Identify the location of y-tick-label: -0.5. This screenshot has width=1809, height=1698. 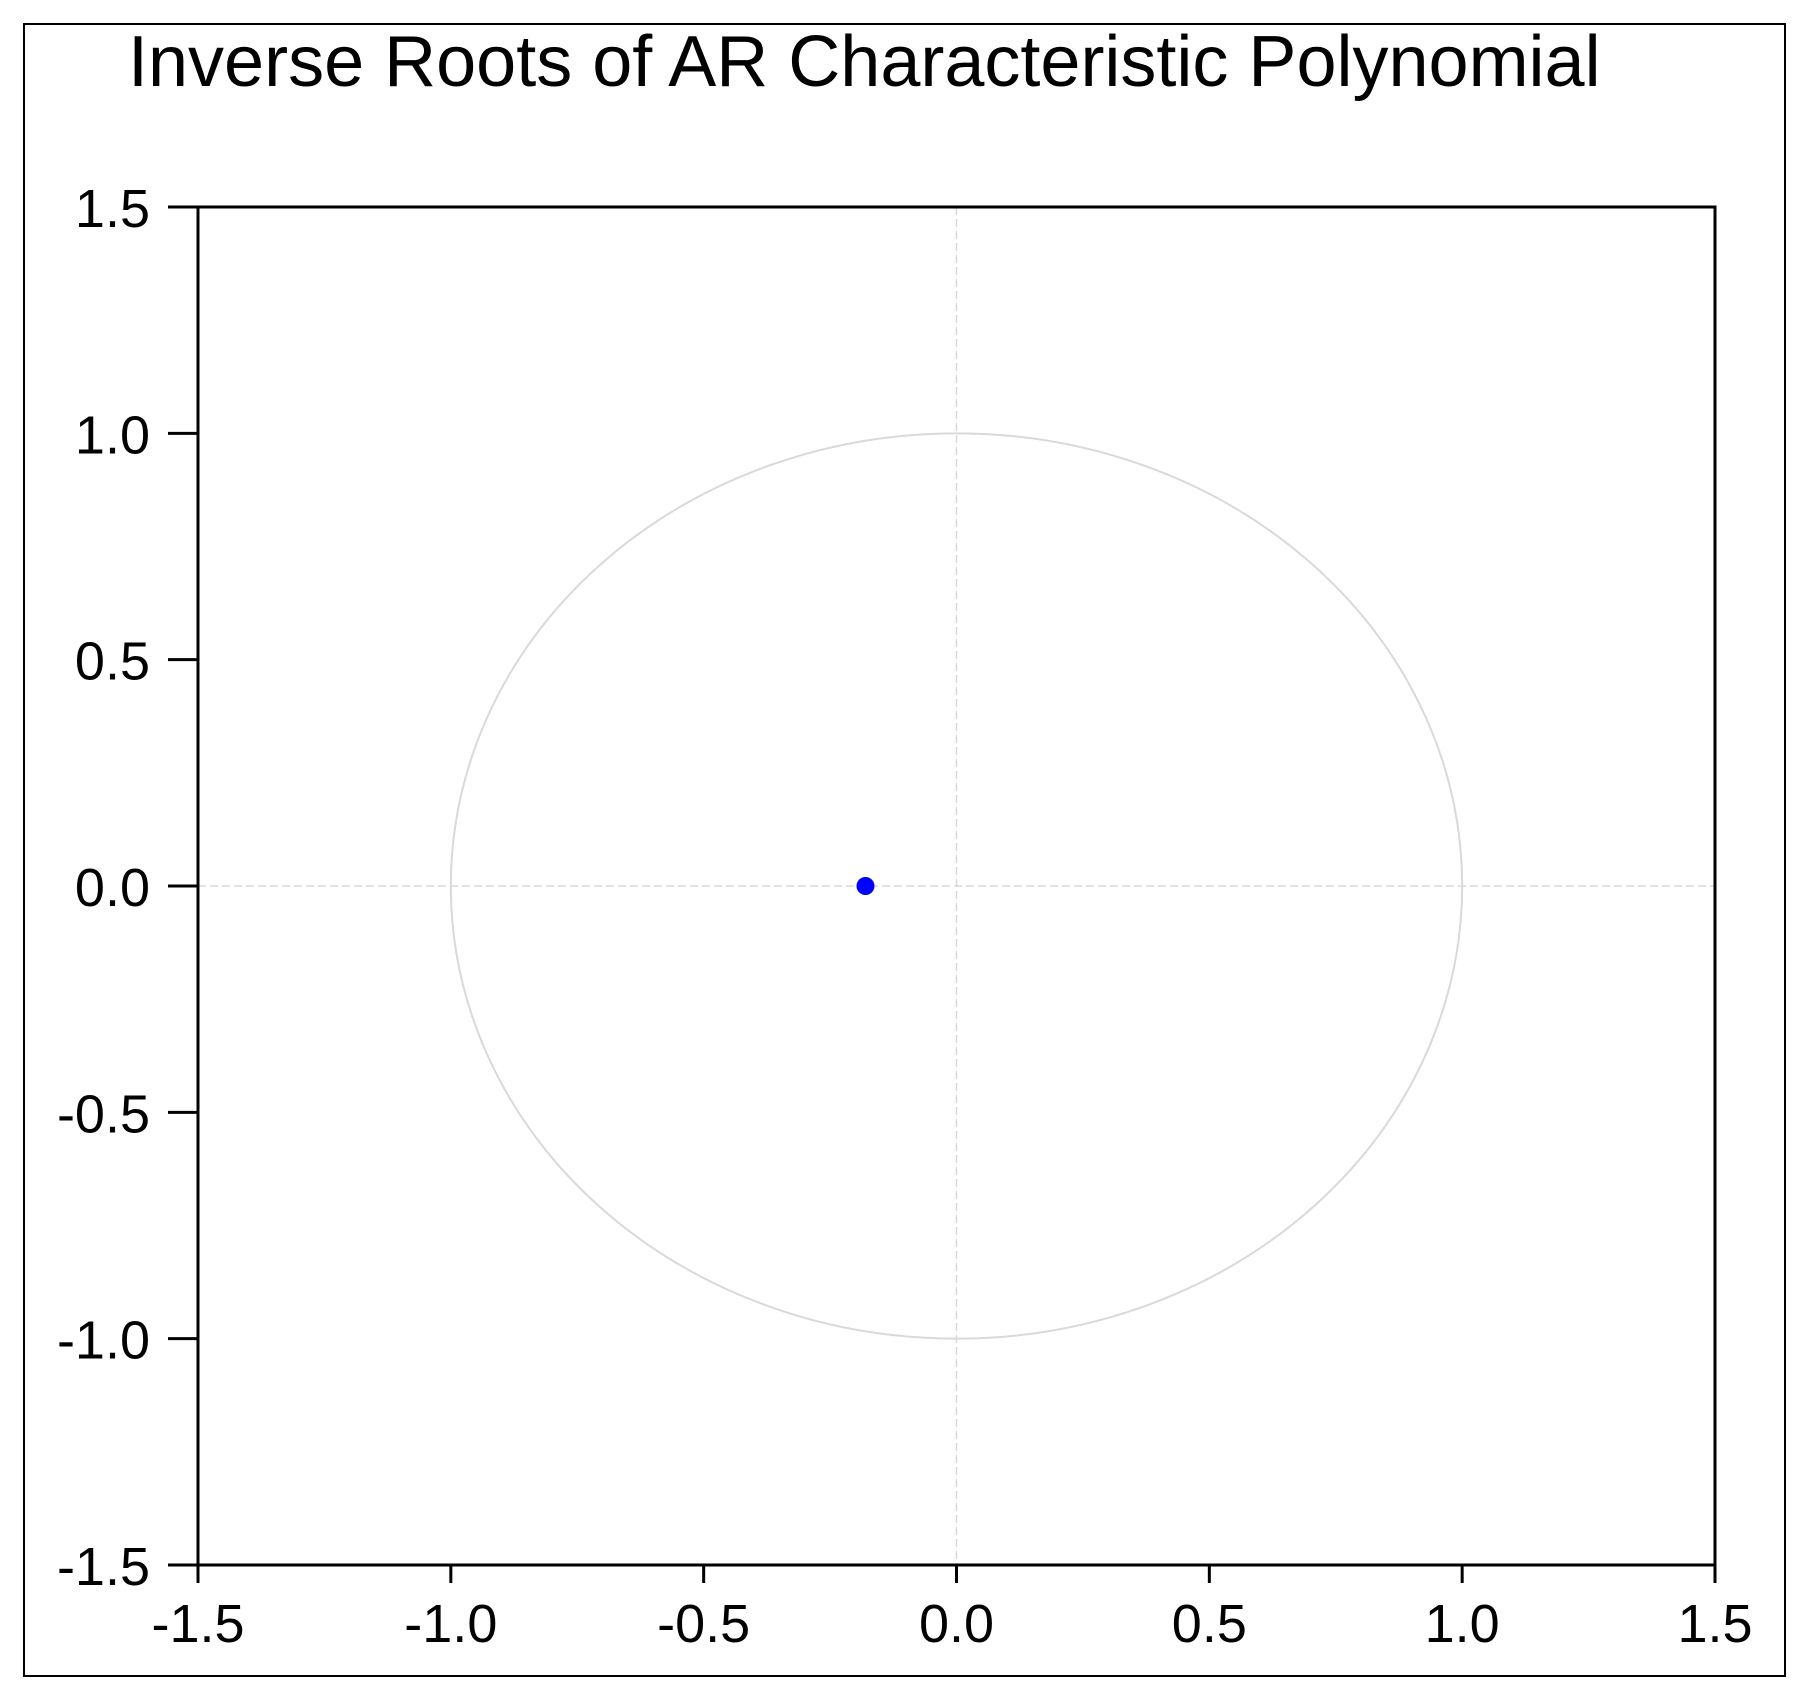
(103, 1114).